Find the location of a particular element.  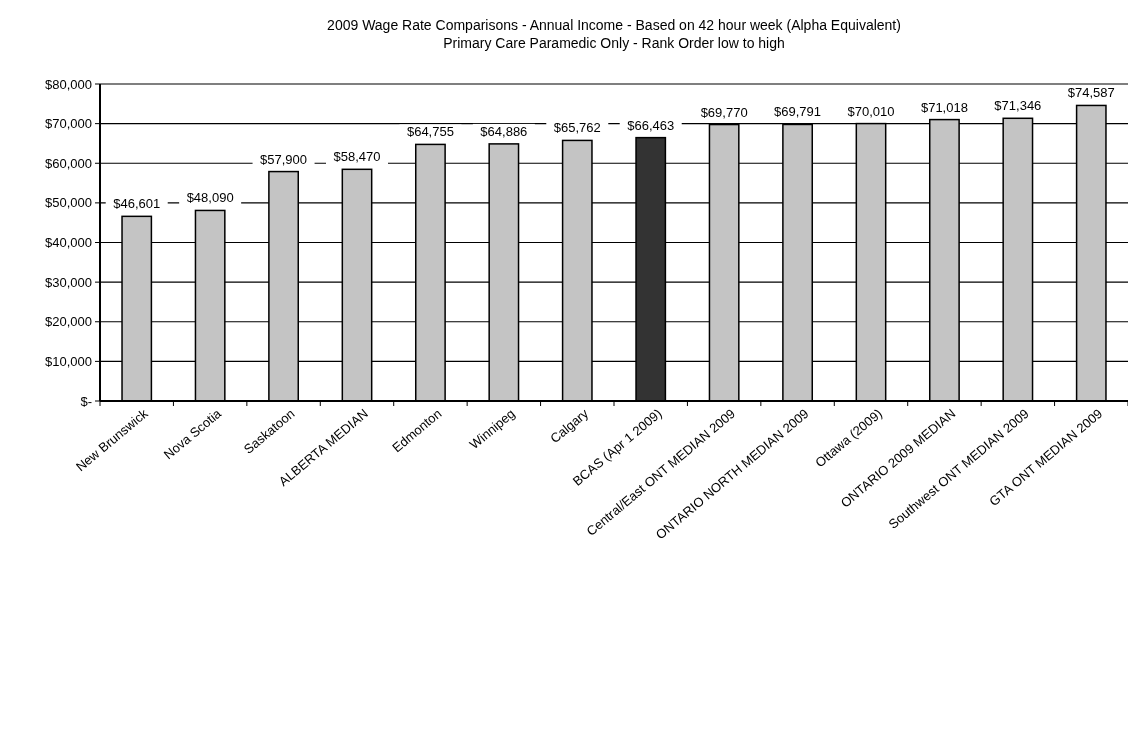

data-label: $70,010 is located at coordinates (871, 111).